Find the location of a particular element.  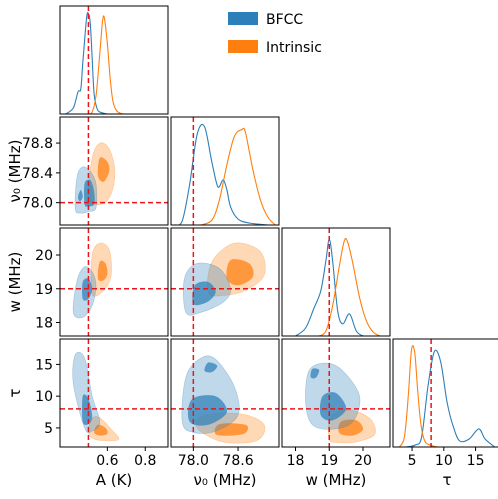

y-tick-label-w: 20 is located at coordinates (44, 256).